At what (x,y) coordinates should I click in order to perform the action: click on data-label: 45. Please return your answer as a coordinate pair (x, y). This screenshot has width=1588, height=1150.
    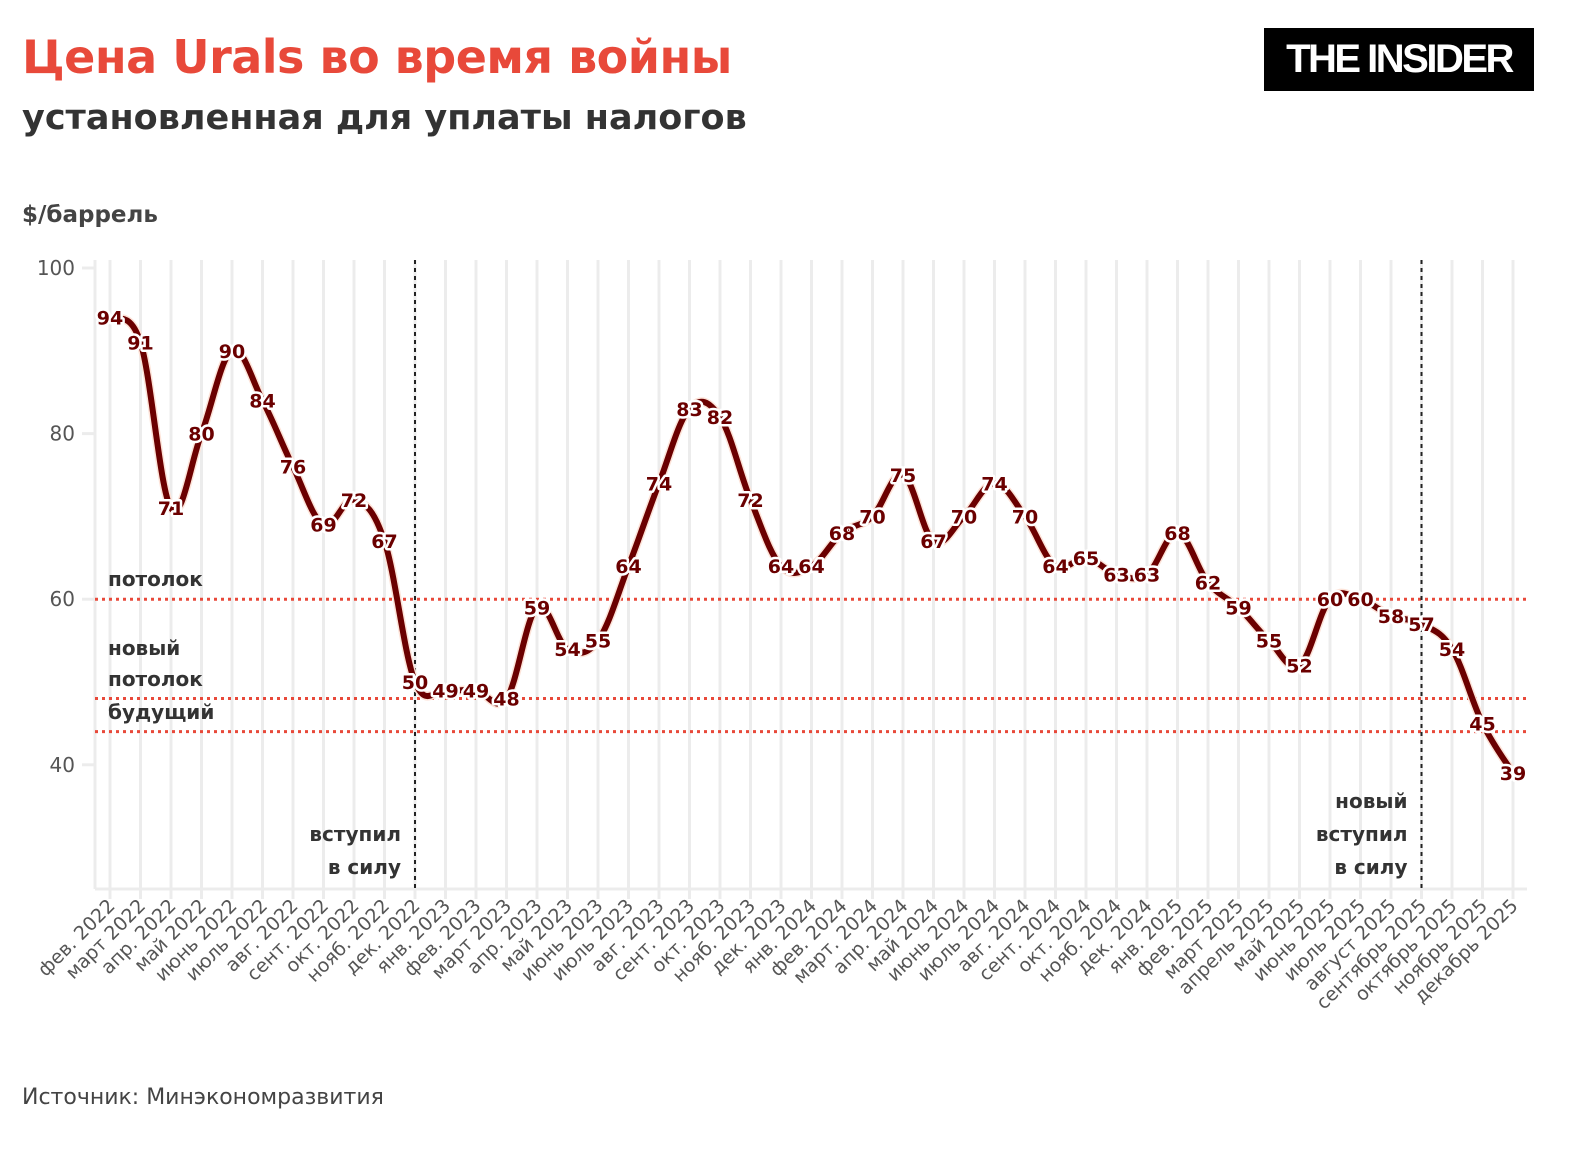
    Looking at the image, I should click on (1482, 724).